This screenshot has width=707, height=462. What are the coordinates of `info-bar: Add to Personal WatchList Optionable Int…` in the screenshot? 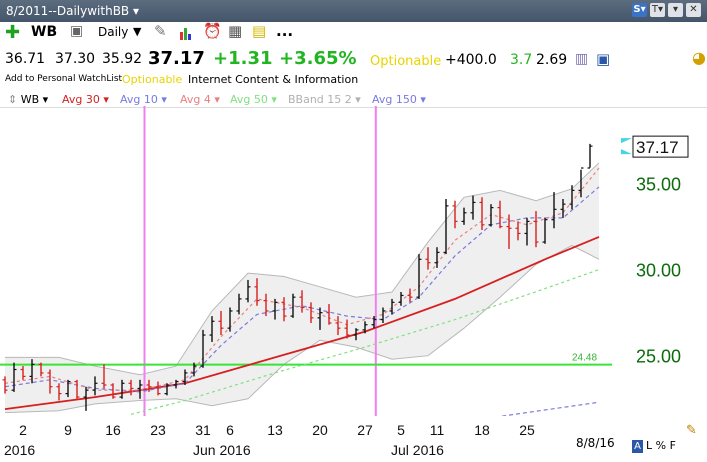 It's located at (353, 80).